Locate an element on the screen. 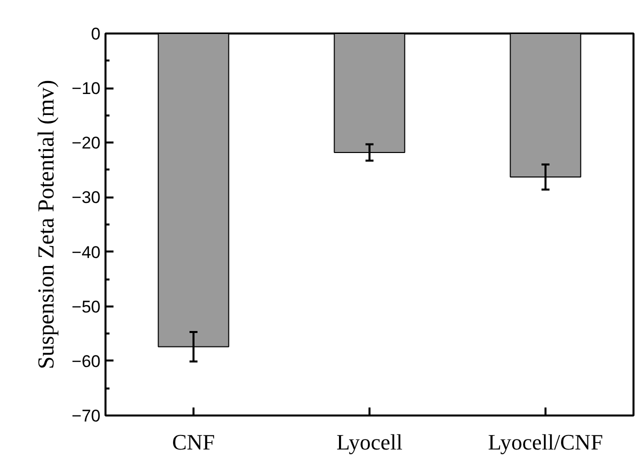 The image size is (637, 468). y-tick-label: 0 is located at coordinates (96, 34).